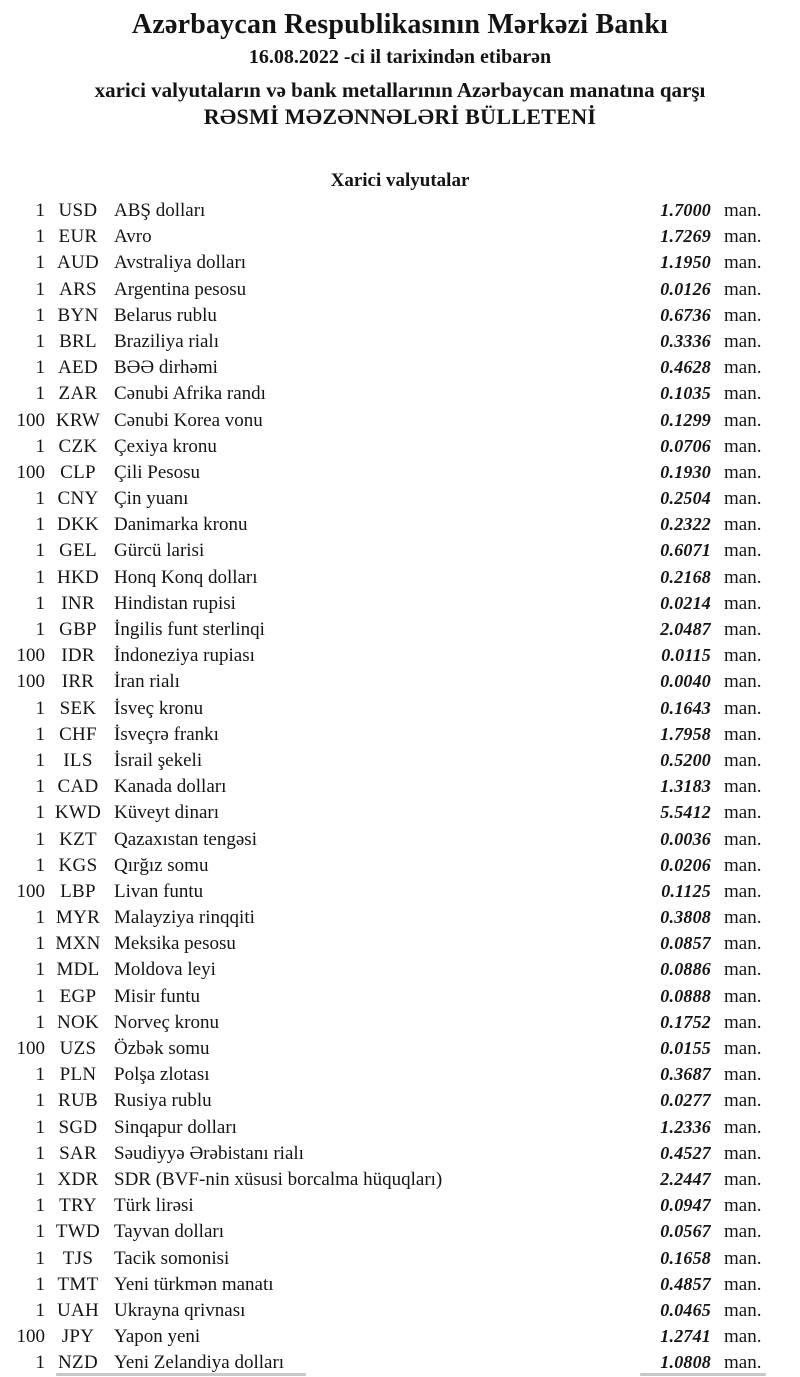 The height and width of the screenshot is (1377, 800). Describe the element at coordinates (194, 1284) in the screenshot. I see `currency-name: Yeni türkmən manatı` at that location.